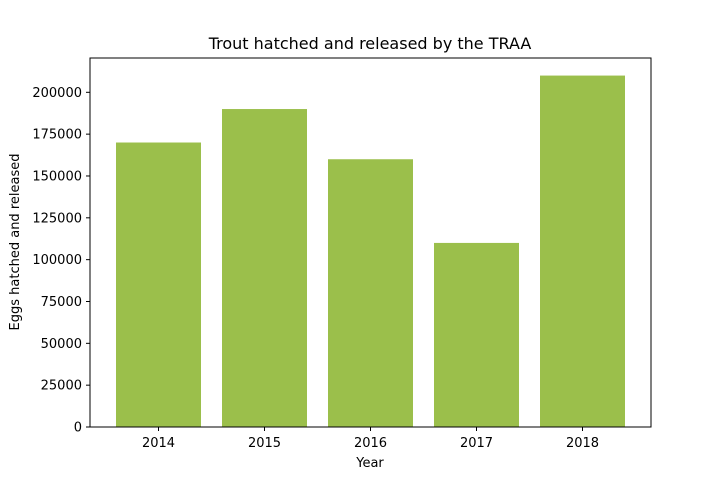 Image resolution: width=723 pixels, height=484 pixels. I want to click on y-tick-label: 100000, so click(57, 260).